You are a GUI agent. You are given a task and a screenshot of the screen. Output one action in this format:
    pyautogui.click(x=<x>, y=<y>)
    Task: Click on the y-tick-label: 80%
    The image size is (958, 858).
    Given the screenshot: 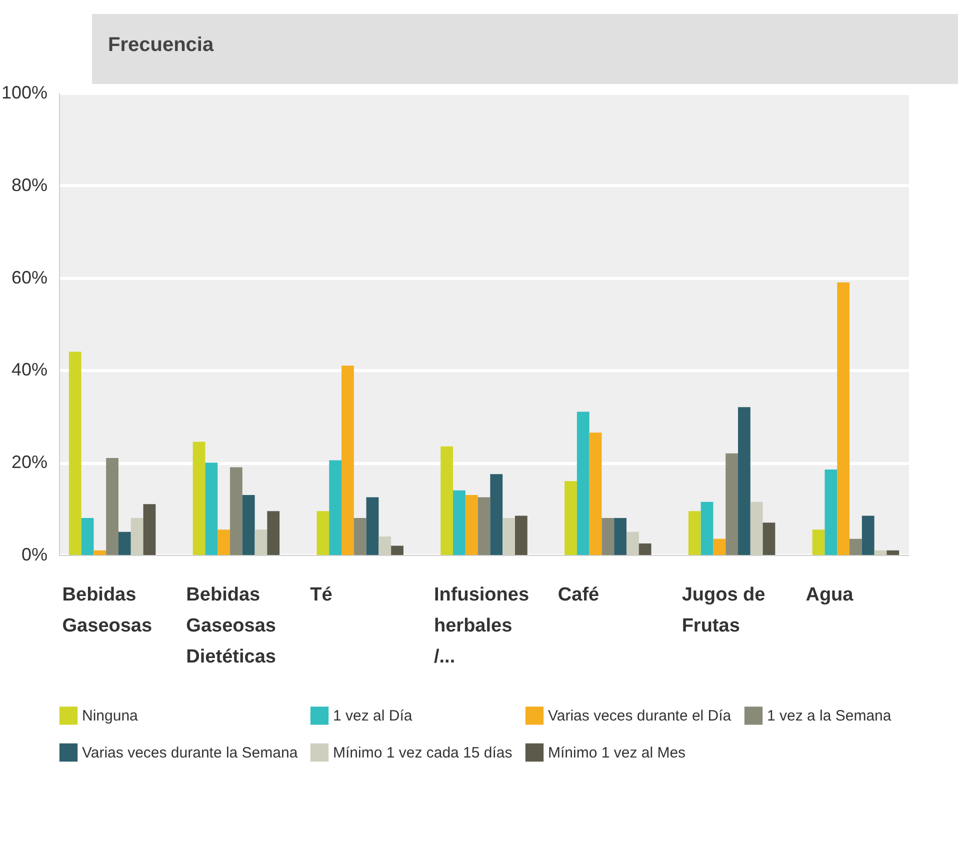 What is the action you would take?
    pyautogui.click(x=29, y=184)
    